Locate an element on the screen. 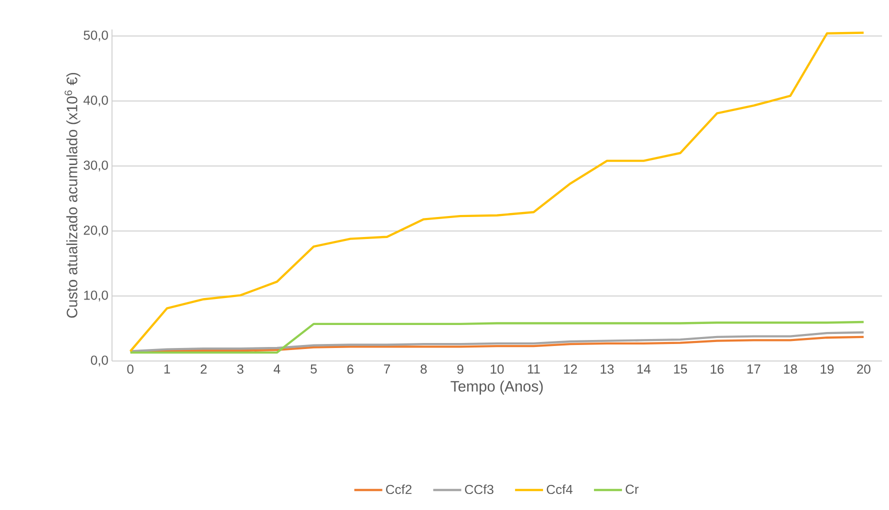 The height and width of the screenshot is (510, 889). x-tick-label: 4 is located at coordinates (277, 369).